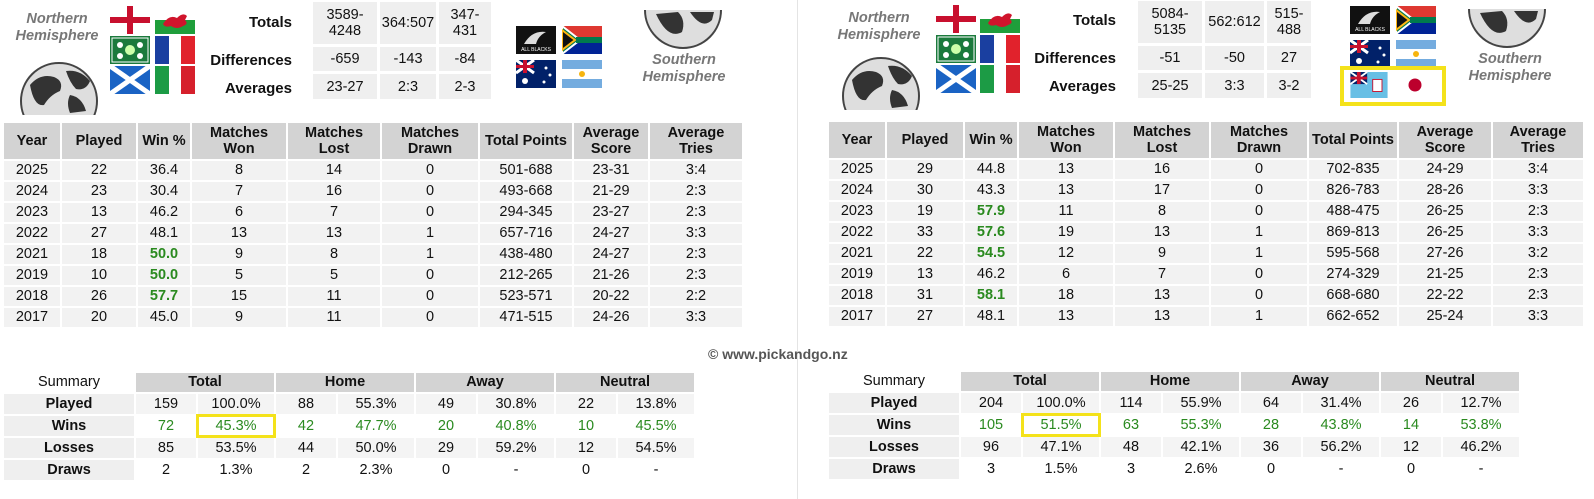 Image resolution: width=1594 pixels, height=499 pixels. Describe the element at coordinates (526, 296) in the screenshot. I see `table-cell: 523-571` at that location.